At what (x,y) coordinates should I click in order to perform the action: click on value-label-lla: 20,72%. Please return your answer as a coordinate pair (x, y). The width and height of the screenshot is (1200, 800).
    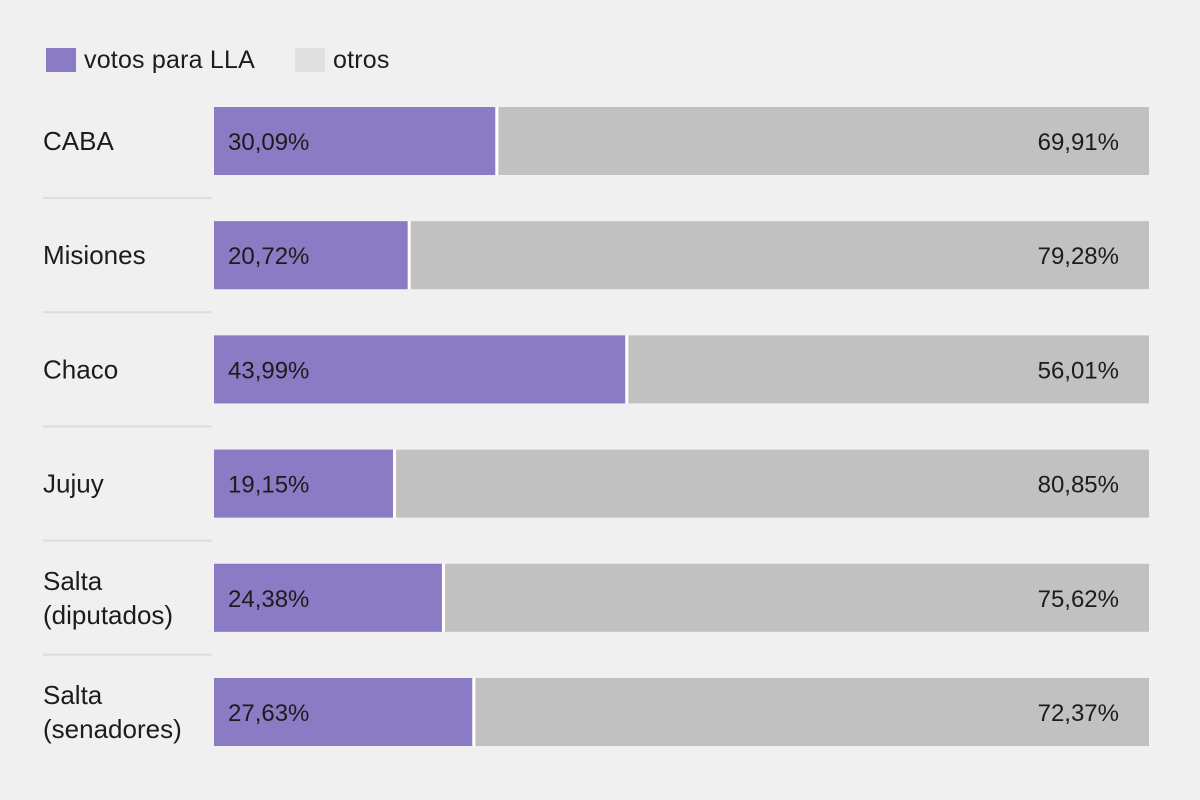
    Looking at the image, I should click on (268, 256).